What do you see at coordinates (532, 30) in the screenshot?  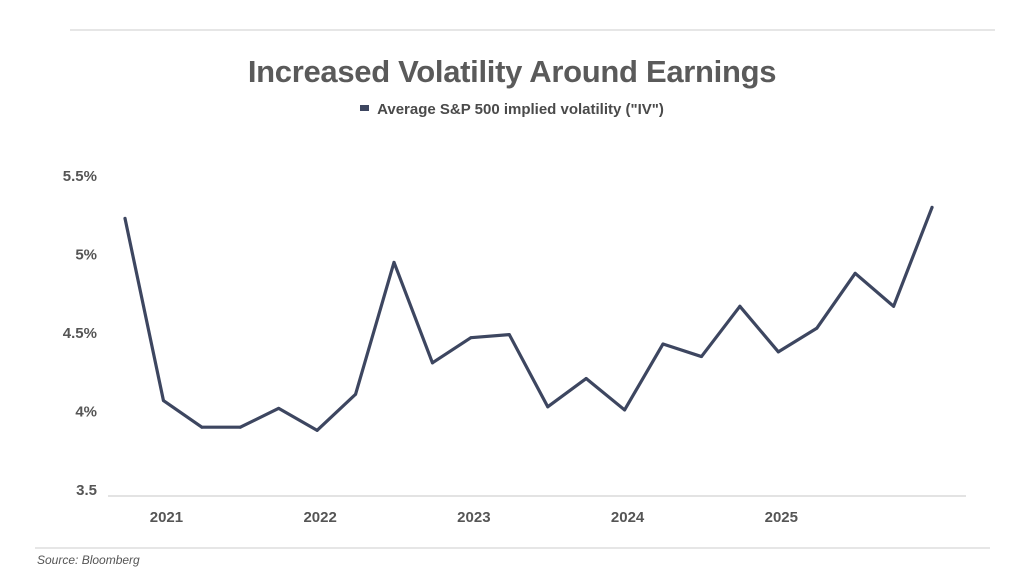 I see `top-divider` at bounding box center [532, 30].